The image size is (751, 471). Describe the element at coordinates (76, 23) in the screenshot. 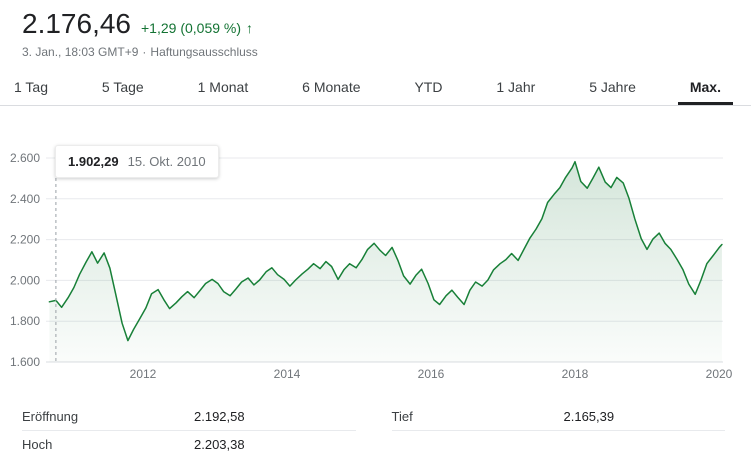

I see `current-price: 2.176,46` at that location.